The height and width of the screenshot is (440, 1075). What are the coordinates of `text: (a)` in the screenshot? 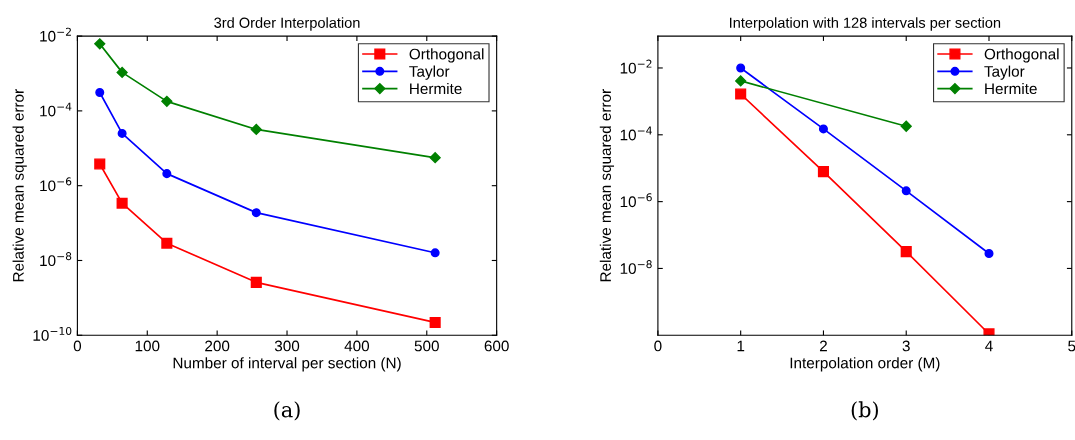 It's located at (287, 411).